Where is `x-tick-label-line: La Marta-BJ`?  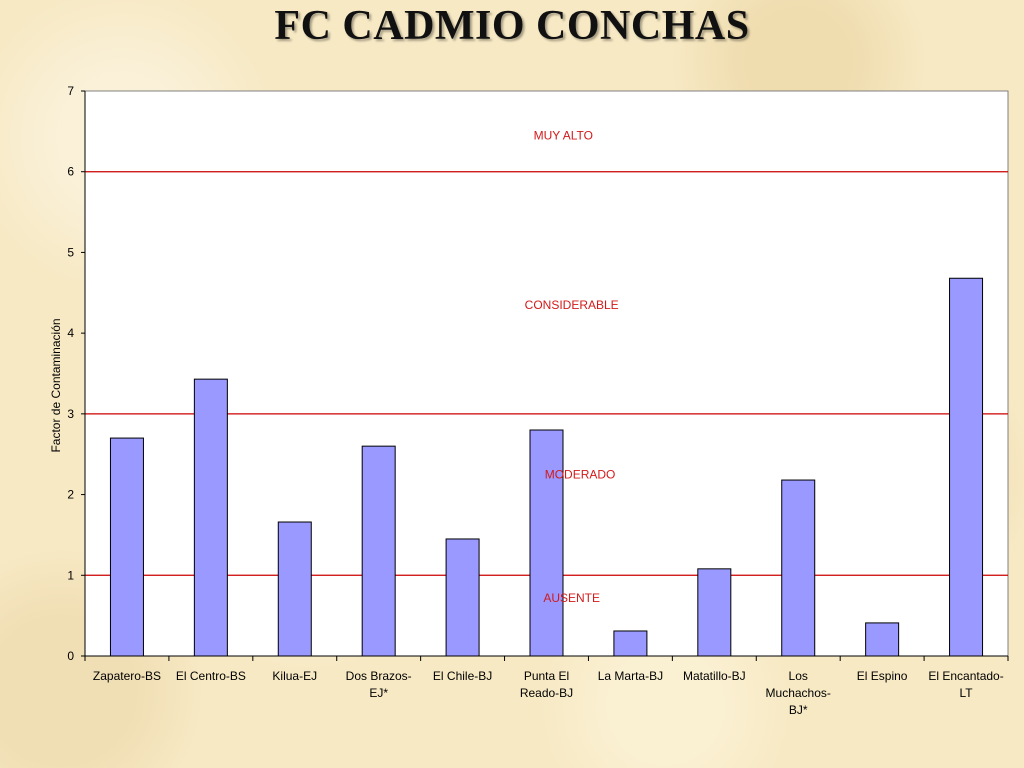
x-tick-label-line: La Marta-BJ is located at coordinates (630, 676).